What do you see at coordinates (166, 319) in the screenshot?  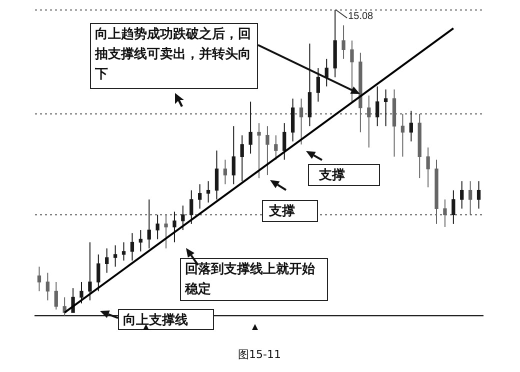 I see `callout-box: 向上支撑线` at bounding box center [166, 319].